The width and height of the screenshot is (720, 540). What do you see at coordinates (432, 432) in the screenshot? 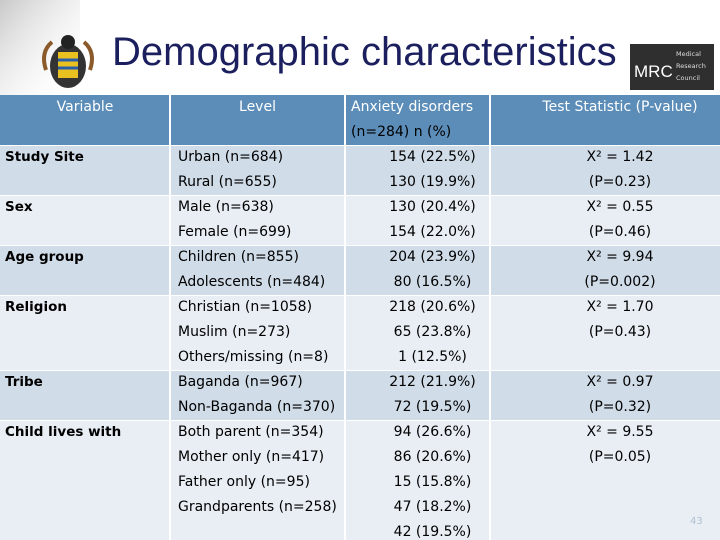
I see `anxiety-cell: 94 (26.6%)` at bounding box center [432, 432].